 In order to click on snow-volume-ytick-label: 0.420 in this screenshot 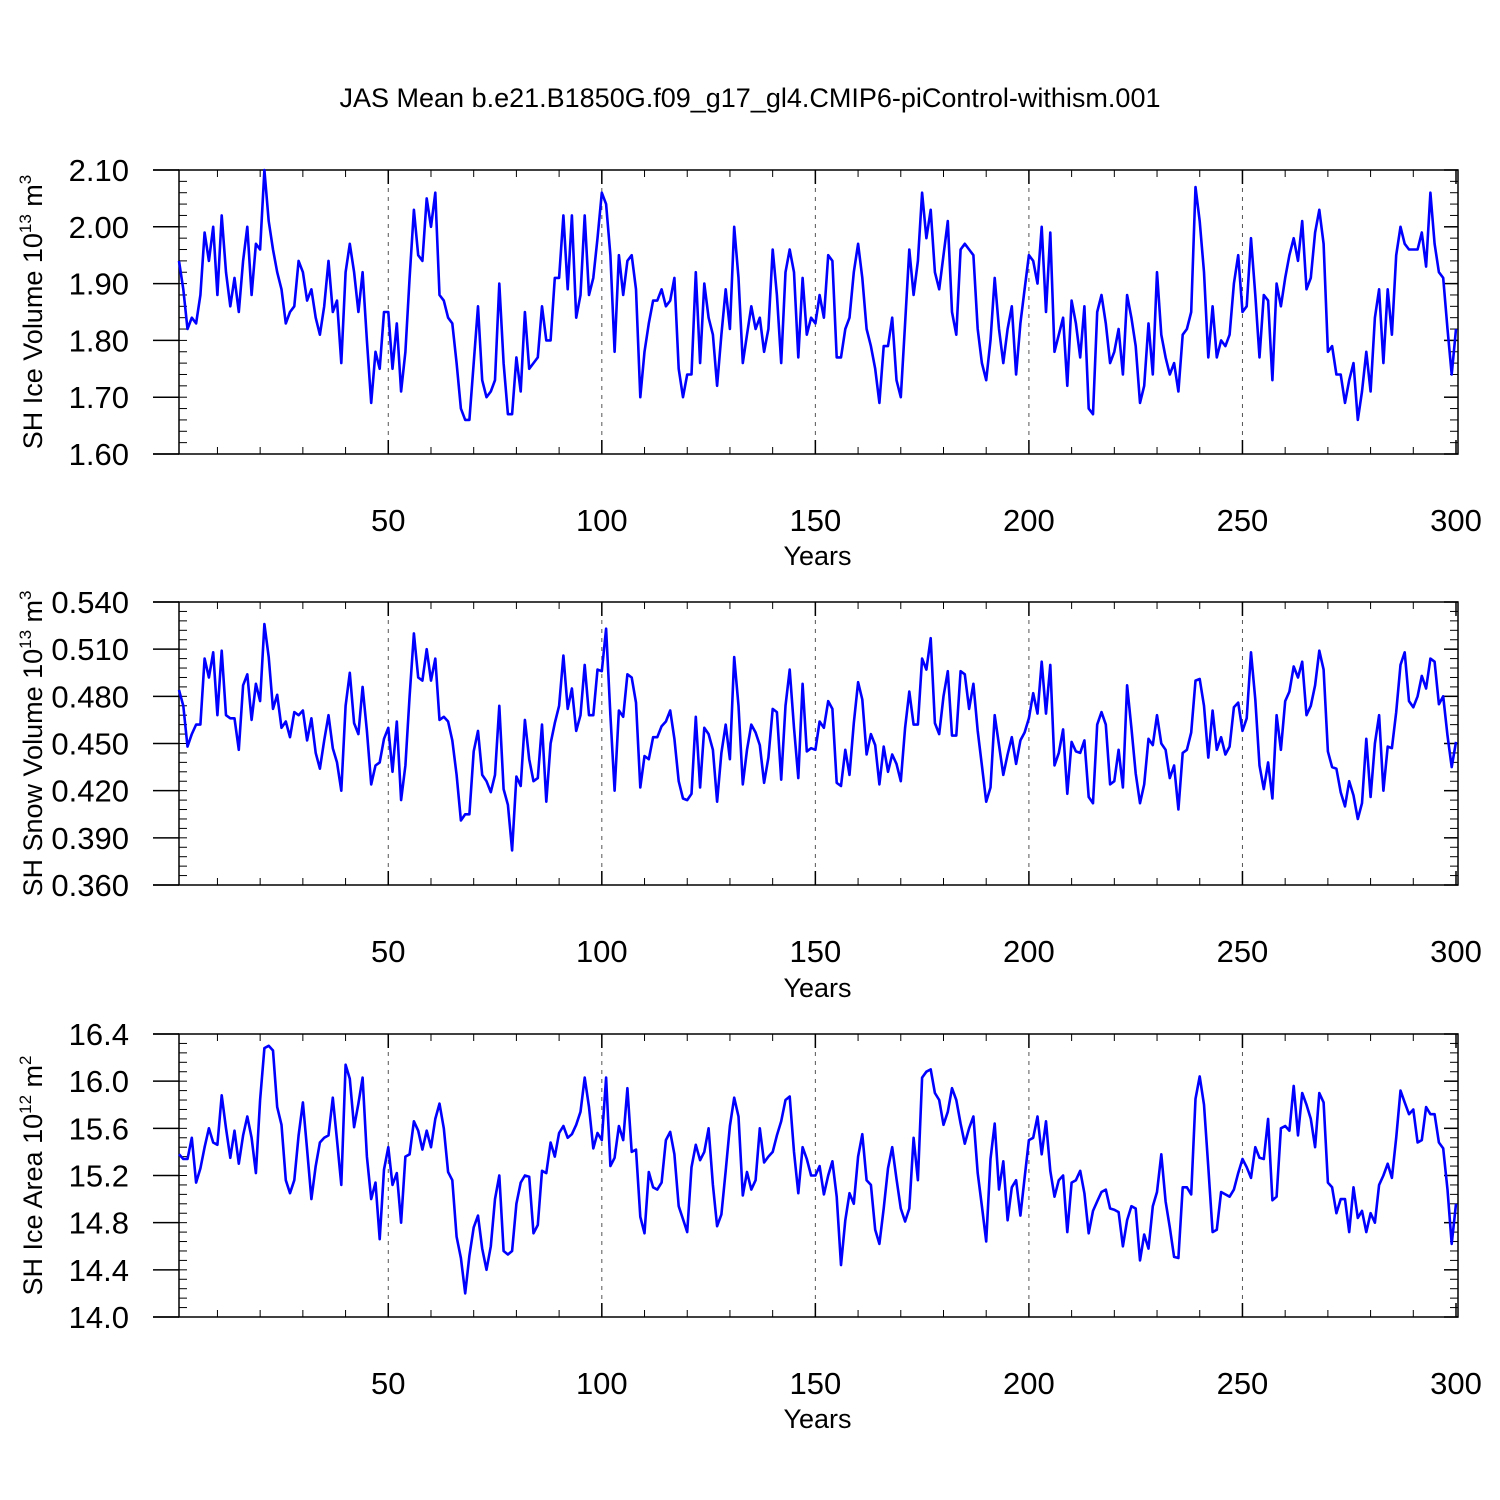, I will do `click(90, 791)`.